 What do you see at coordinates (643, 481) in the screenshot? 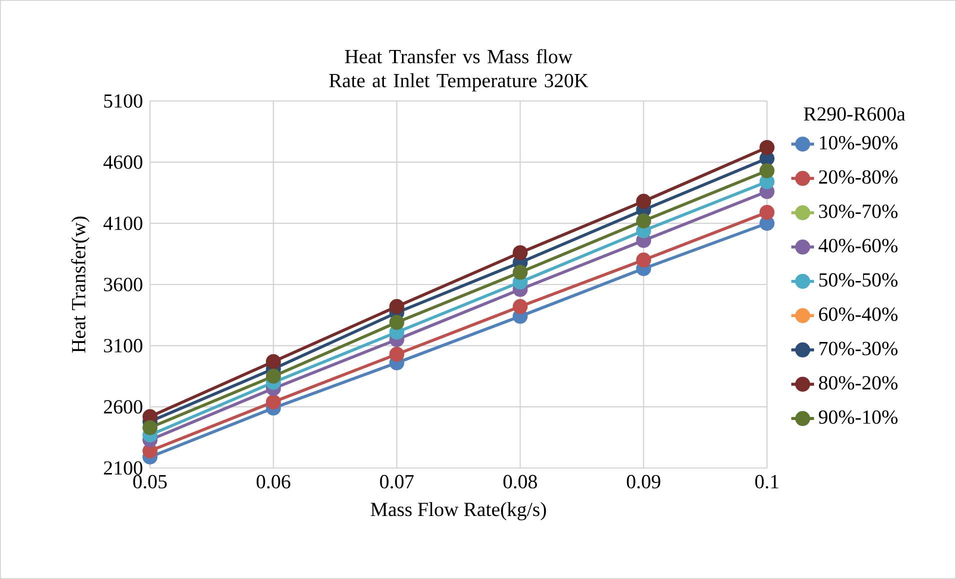
I see `x-tick-label: 0.09` at bounding box center [643, 481].